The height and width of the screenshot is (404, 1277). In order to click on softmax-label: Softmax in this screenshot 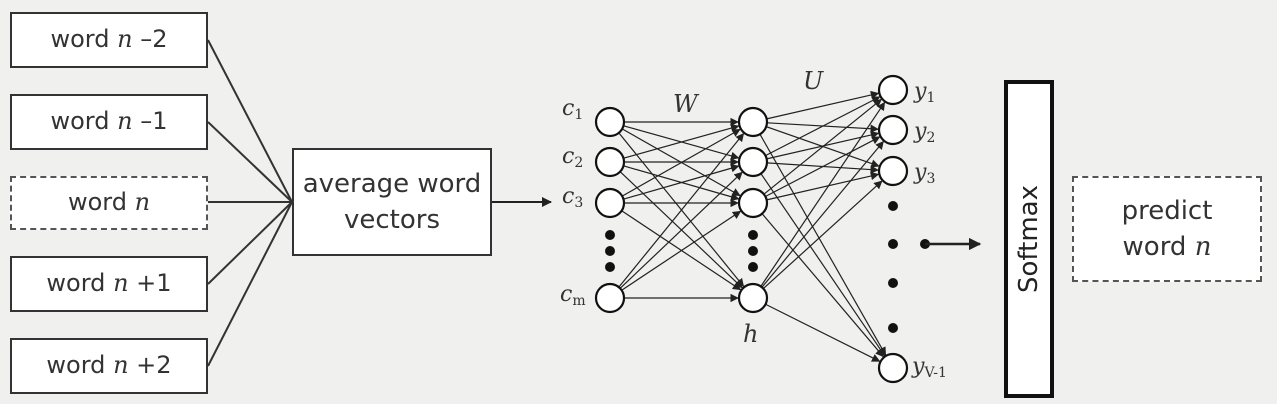, I will do `click(1029, 239)`.